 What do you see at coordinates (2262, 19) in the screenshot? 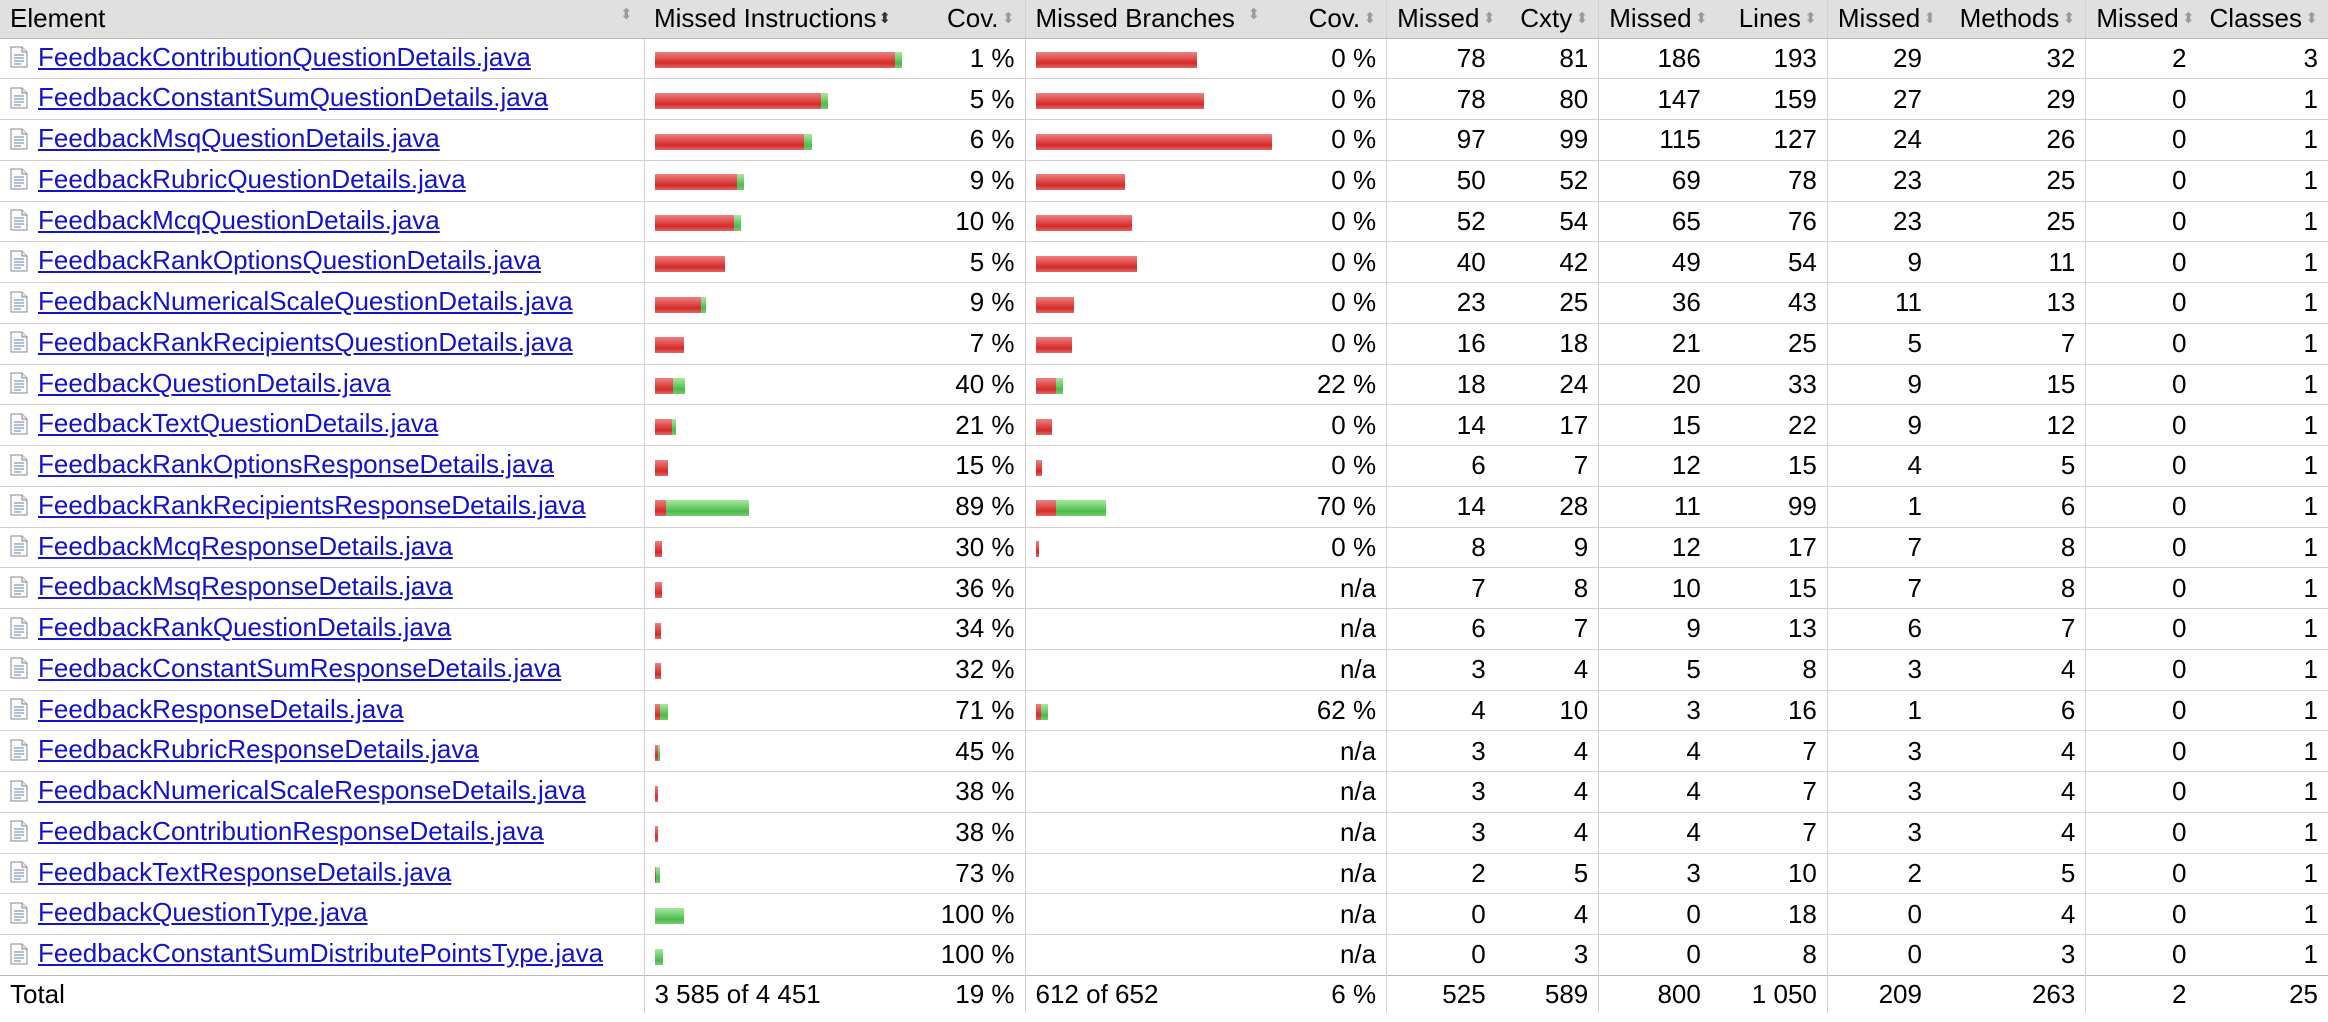
I see `col-classes: Classes ⬍` at bounding box center [2262, 19].